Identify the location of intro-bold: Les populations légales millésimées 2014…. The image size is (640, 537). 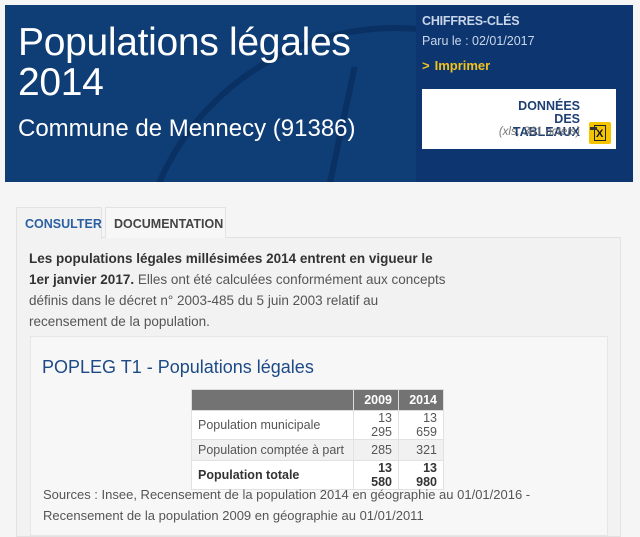
(231, 269).